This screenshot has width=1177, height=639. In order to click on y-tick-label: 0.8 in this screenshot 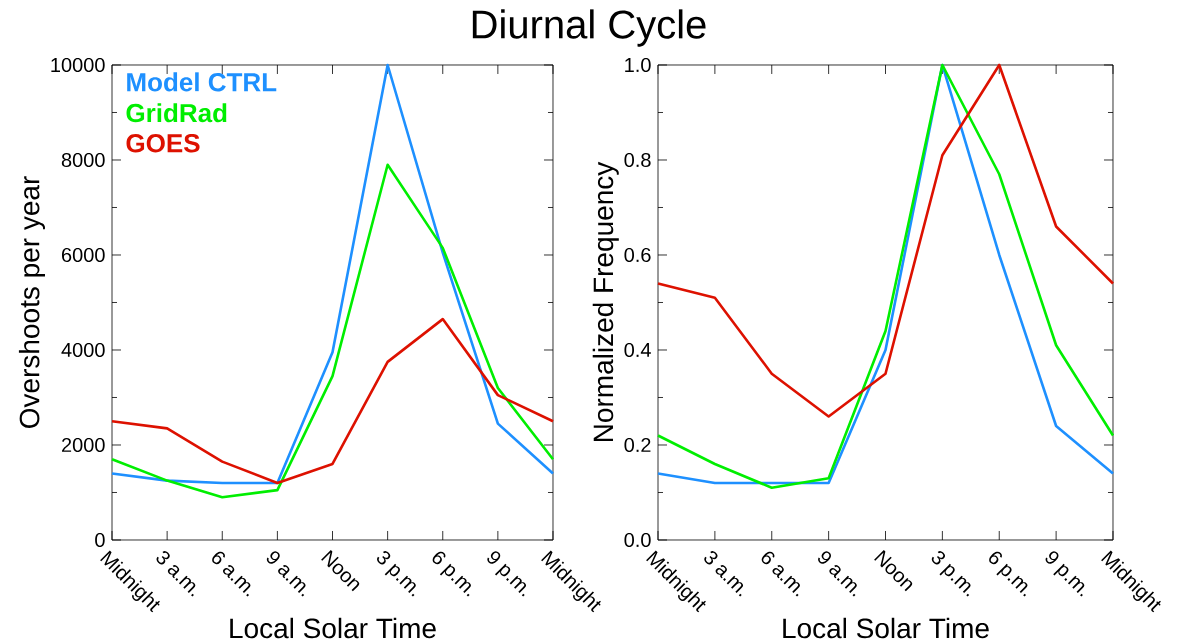, I will do `click(637, 160)`.